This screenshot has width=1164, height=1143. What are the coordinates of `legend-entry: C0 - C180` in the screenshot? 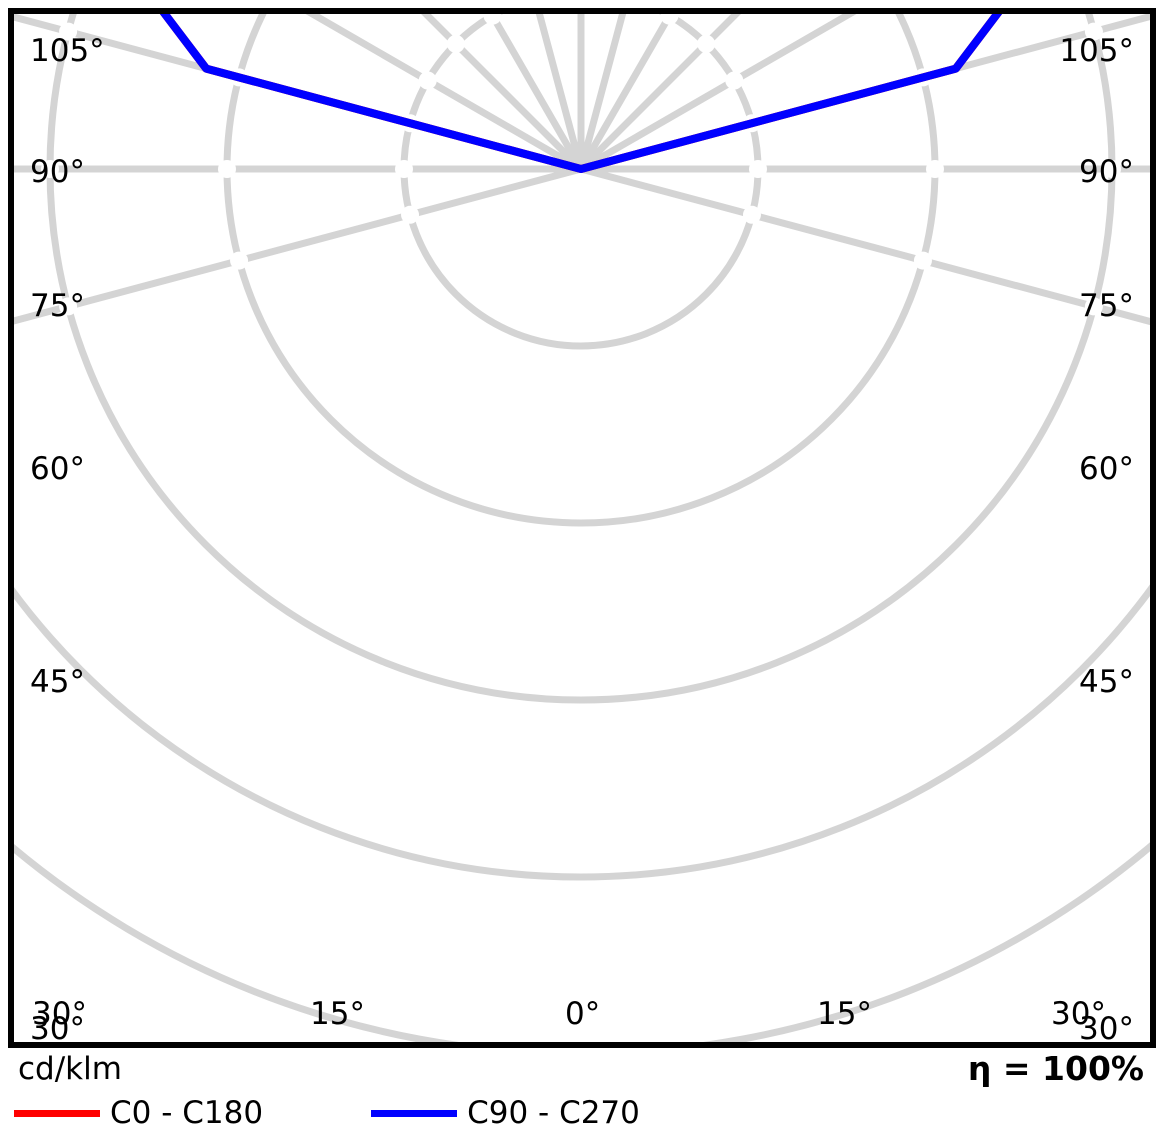 It's located at (138, 1113).